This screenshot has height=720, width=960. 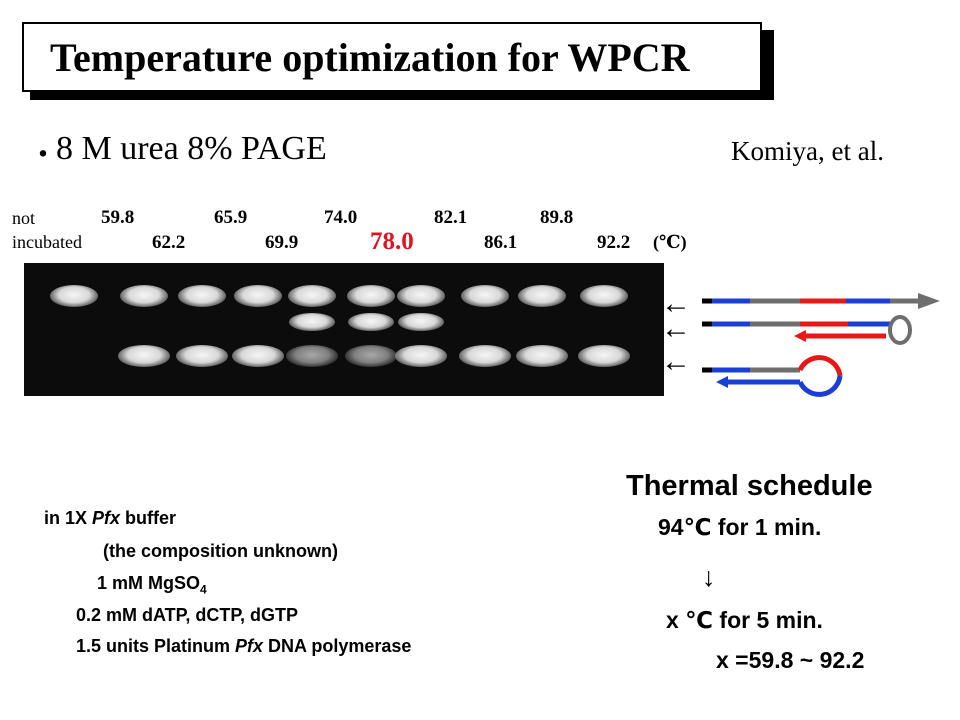 What do you see at coordinates (807, 330) in the screenshot?
I see `hairpin-small-loop-diagram` at bounding box center [807, 330].